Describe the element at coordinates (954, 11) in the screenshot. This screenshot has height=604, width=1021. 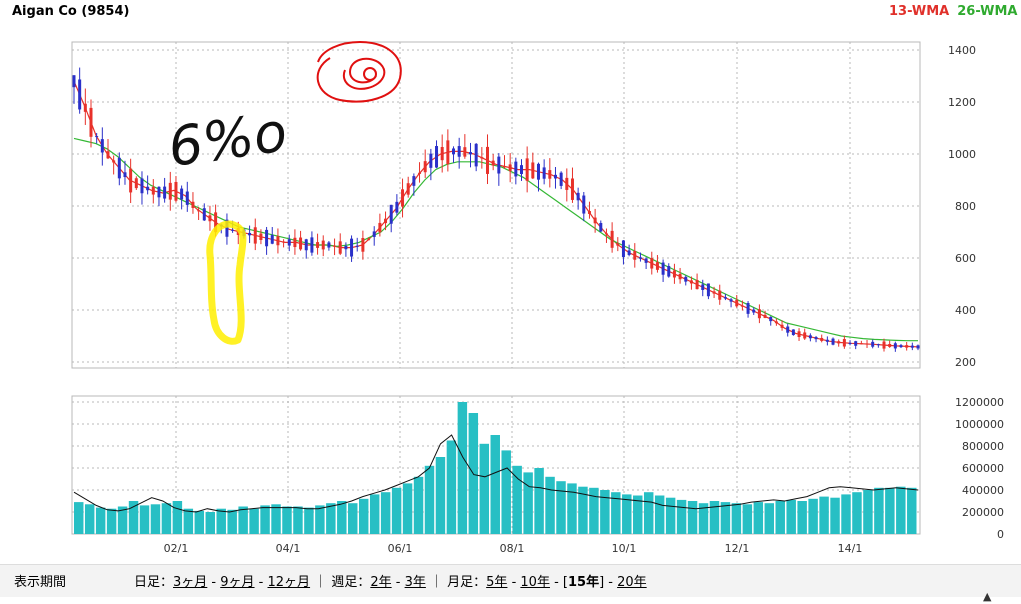
I see `chart-legend: 13-WMA 26-WMA` at that location.